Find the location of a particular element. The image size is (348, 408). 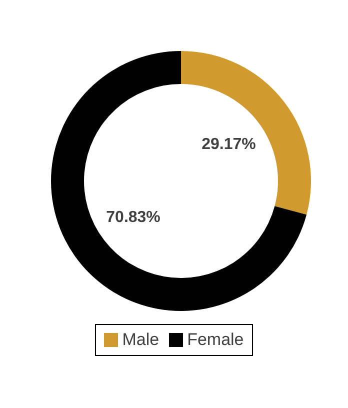

legend-label: Male is located at coordinates (140, 340).